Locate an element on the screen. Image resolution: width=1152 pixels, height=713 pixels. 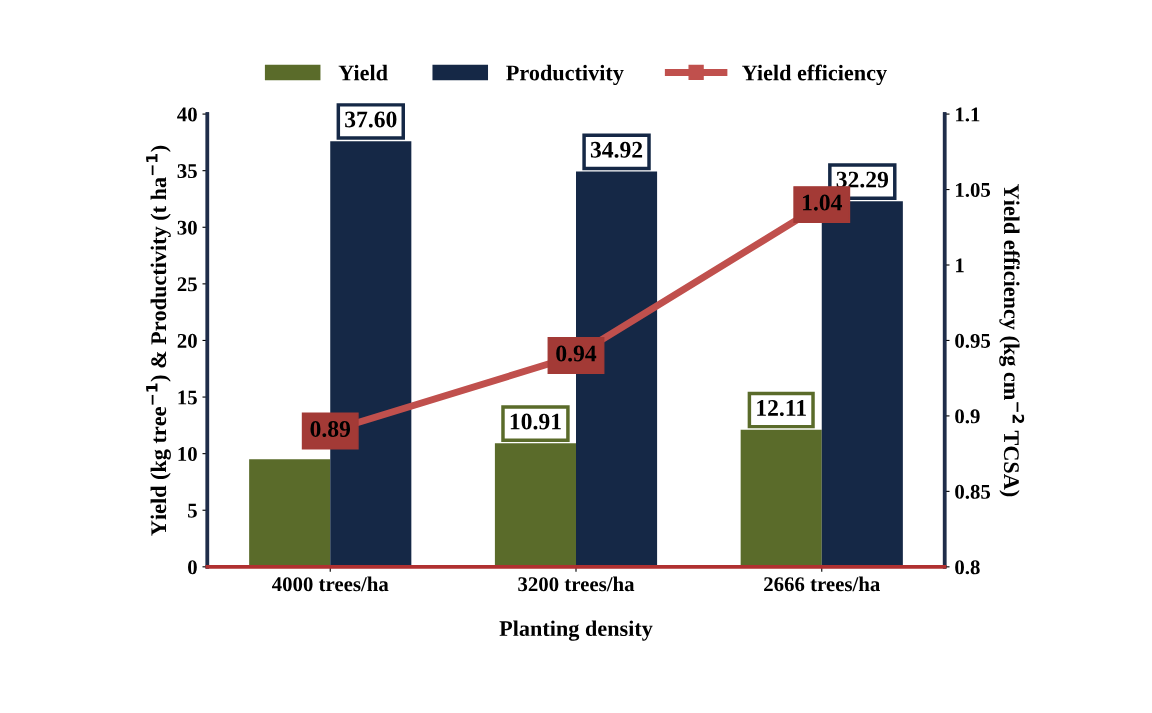
y2-tick-label: 1 is located at coordinates (960, 265).